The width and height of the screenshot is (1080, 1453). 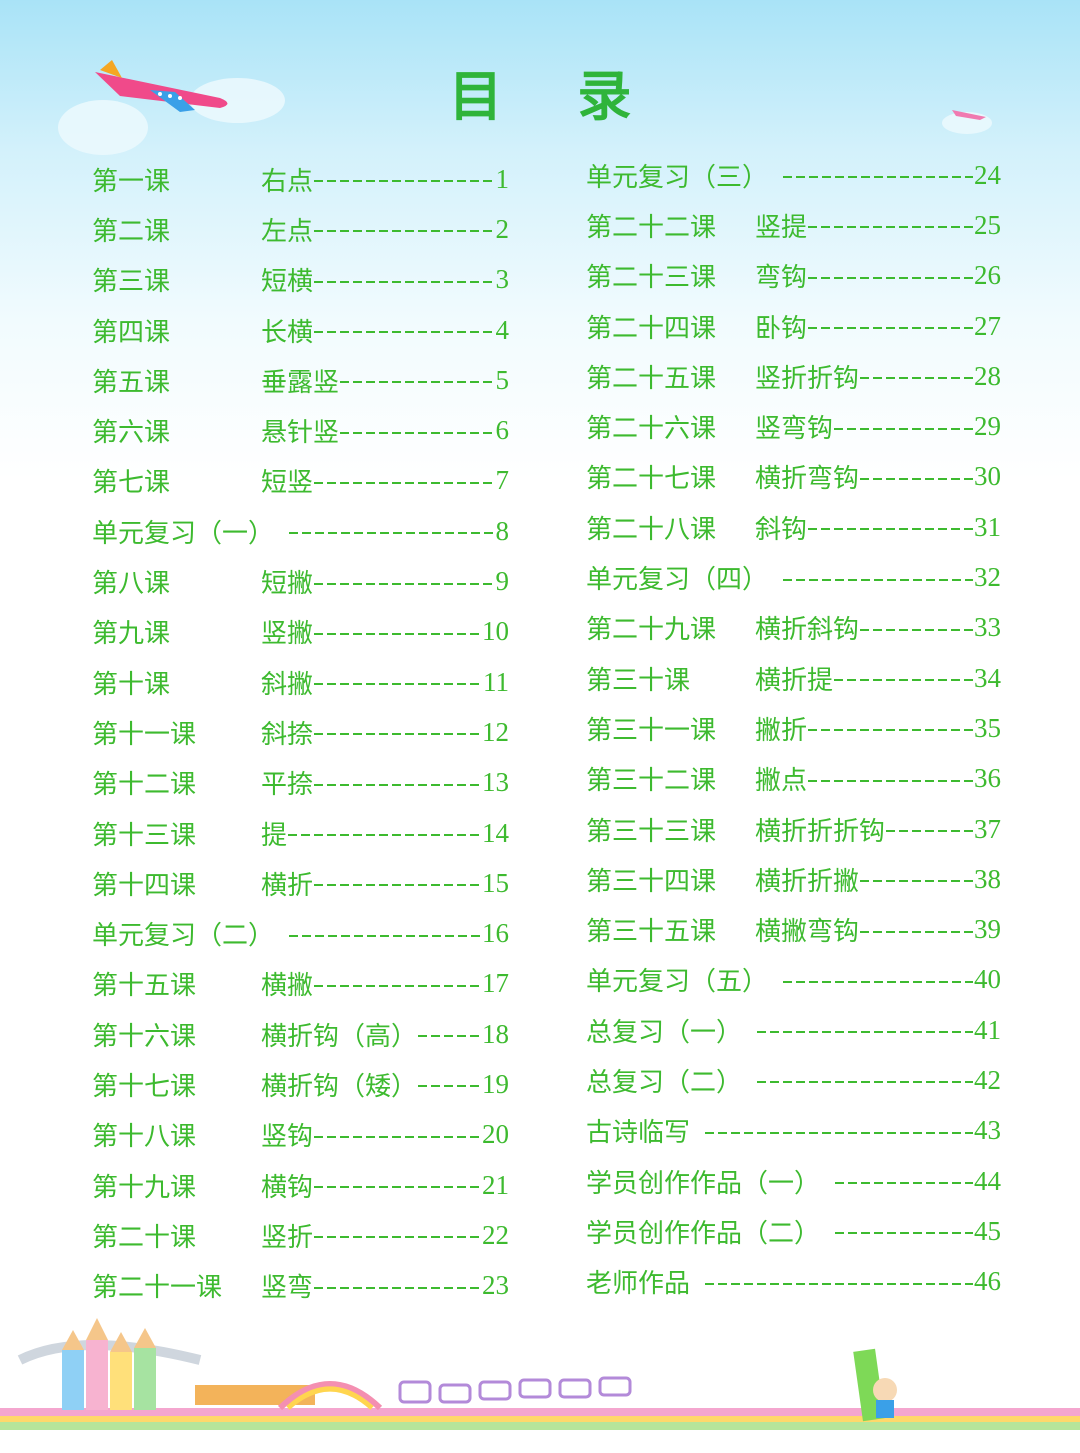 I want to click on toc-entry: 第三十一课 撇折 35, so click(x=793, y=728).